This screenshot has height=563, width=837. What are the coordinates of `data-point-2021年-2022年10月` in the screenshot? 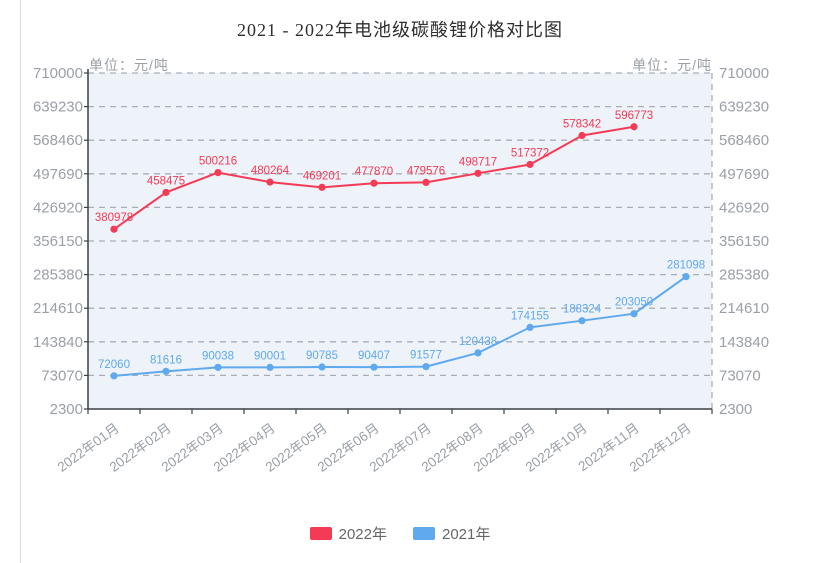 It's located at (582, 321).